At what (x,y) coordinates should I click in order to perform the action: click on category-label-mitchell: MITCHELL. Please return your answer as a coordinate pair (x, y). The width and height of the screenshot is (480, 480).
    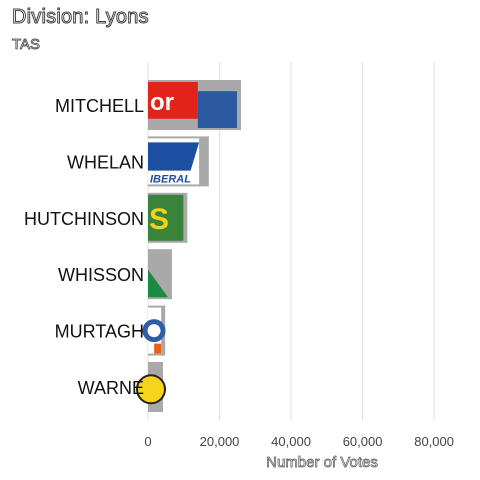
    Looking at the image, I should click on (99, 106).